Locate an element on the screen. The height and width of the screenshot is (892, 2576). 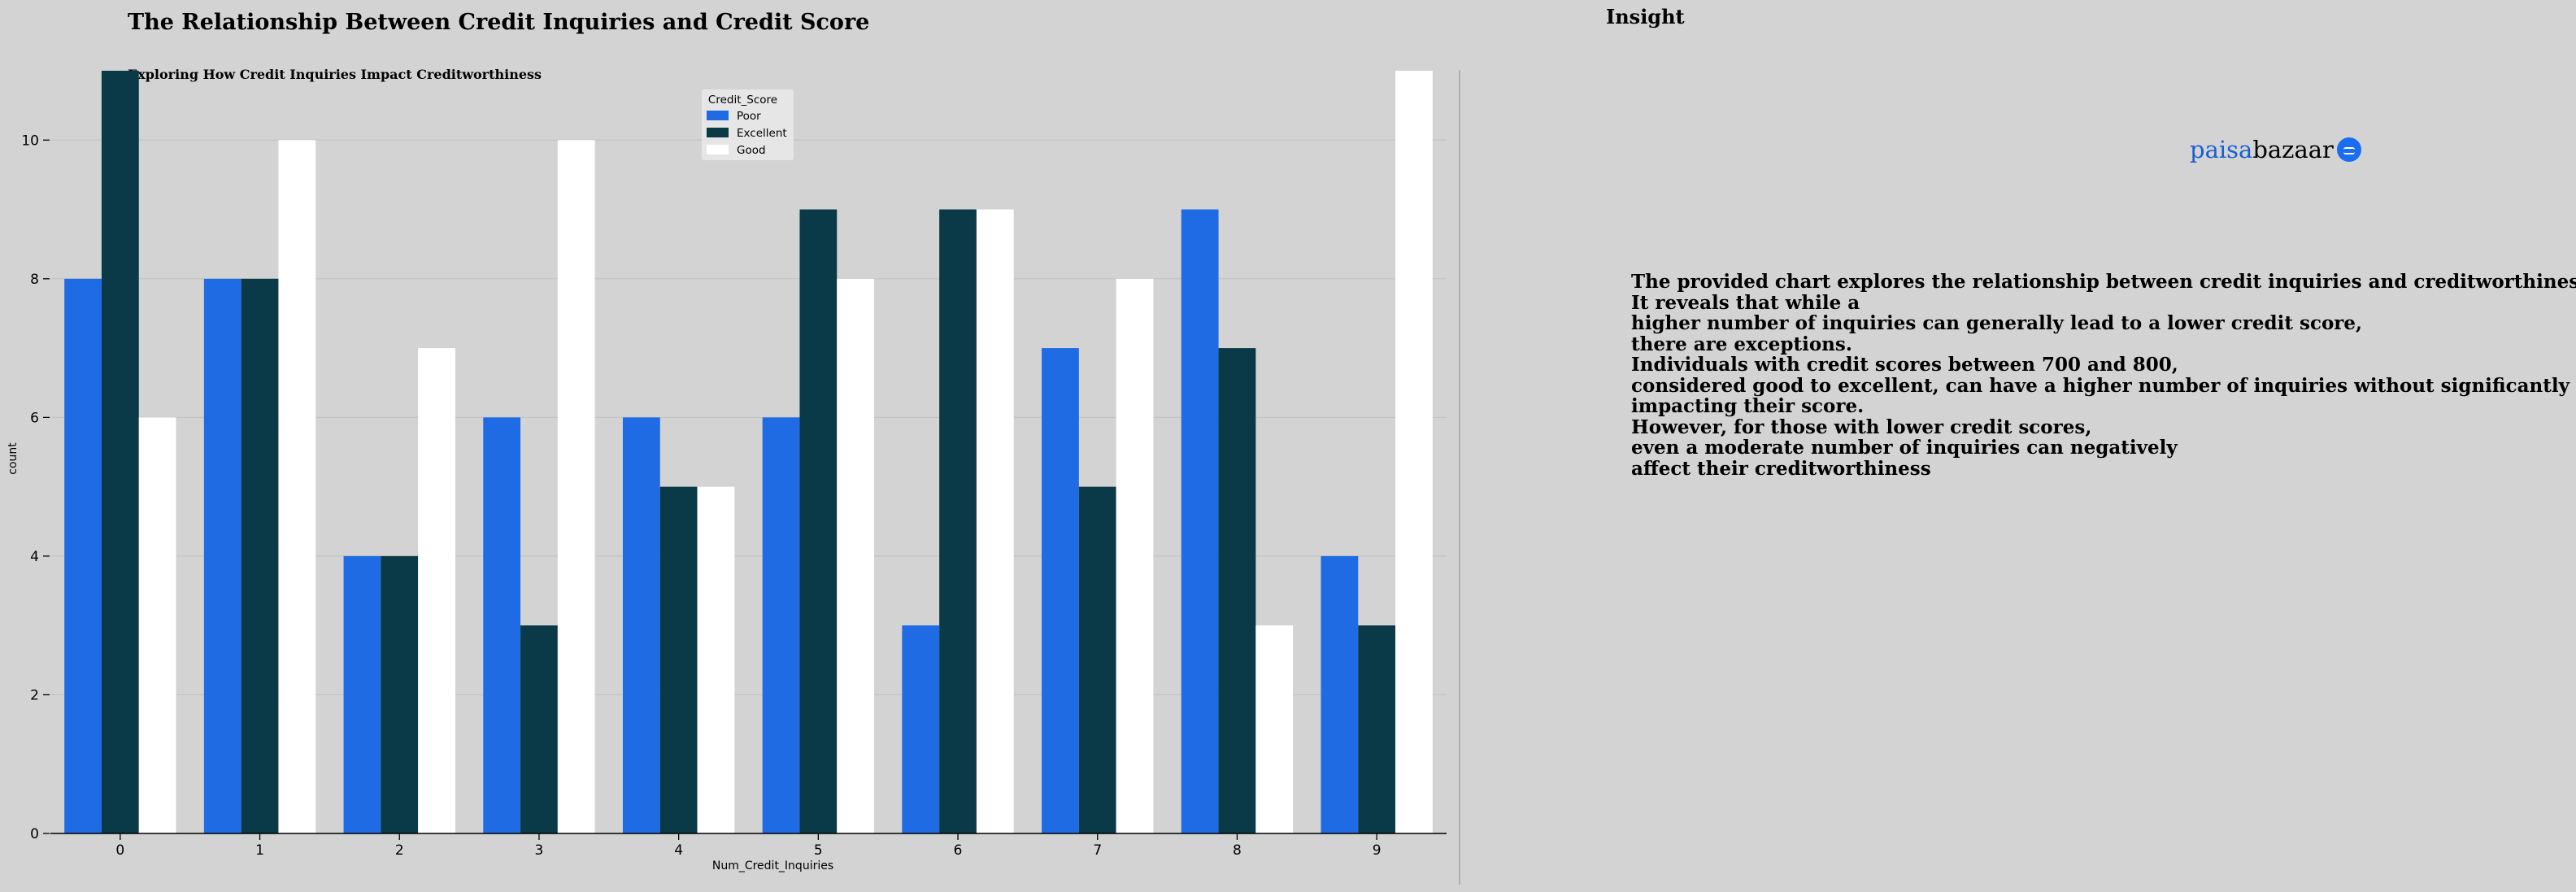
insight-heading: Insight is located at coordinates (1646, 16).